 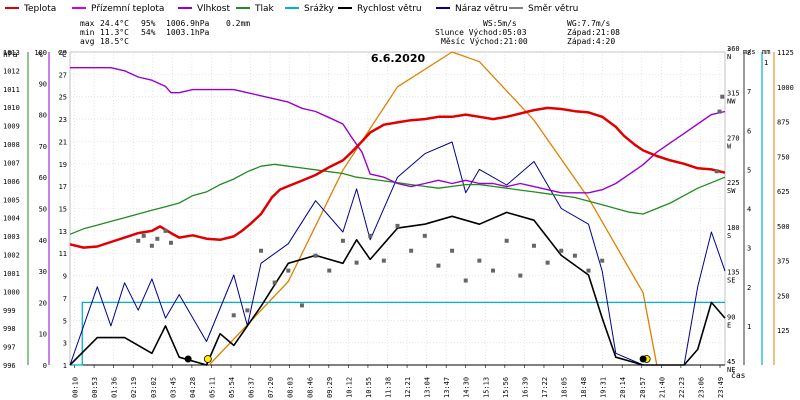 I want to click on temp-tick-label: 27, so click(x=63, y=75).